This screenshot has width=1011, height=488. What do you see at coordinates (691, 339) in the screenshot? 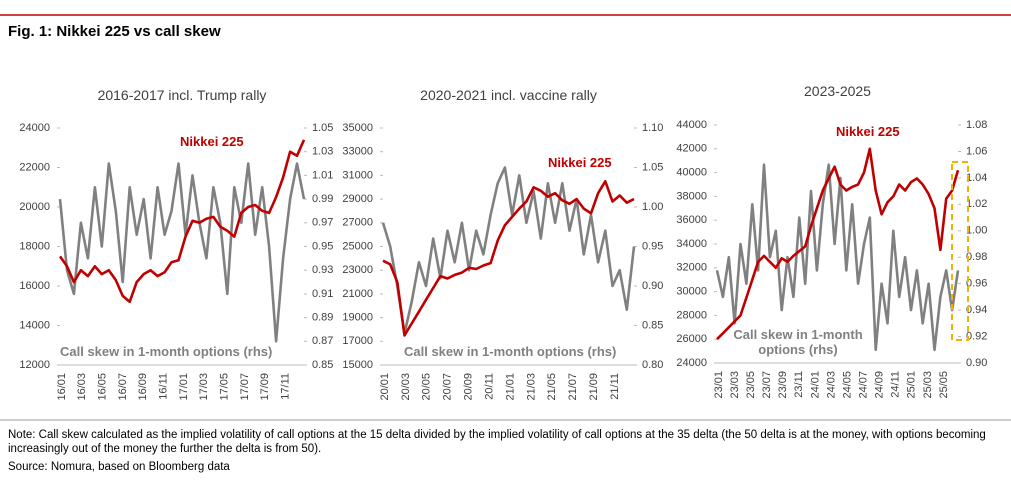
I see `y-tick-label: 26000` at bounding box center [691, 339].